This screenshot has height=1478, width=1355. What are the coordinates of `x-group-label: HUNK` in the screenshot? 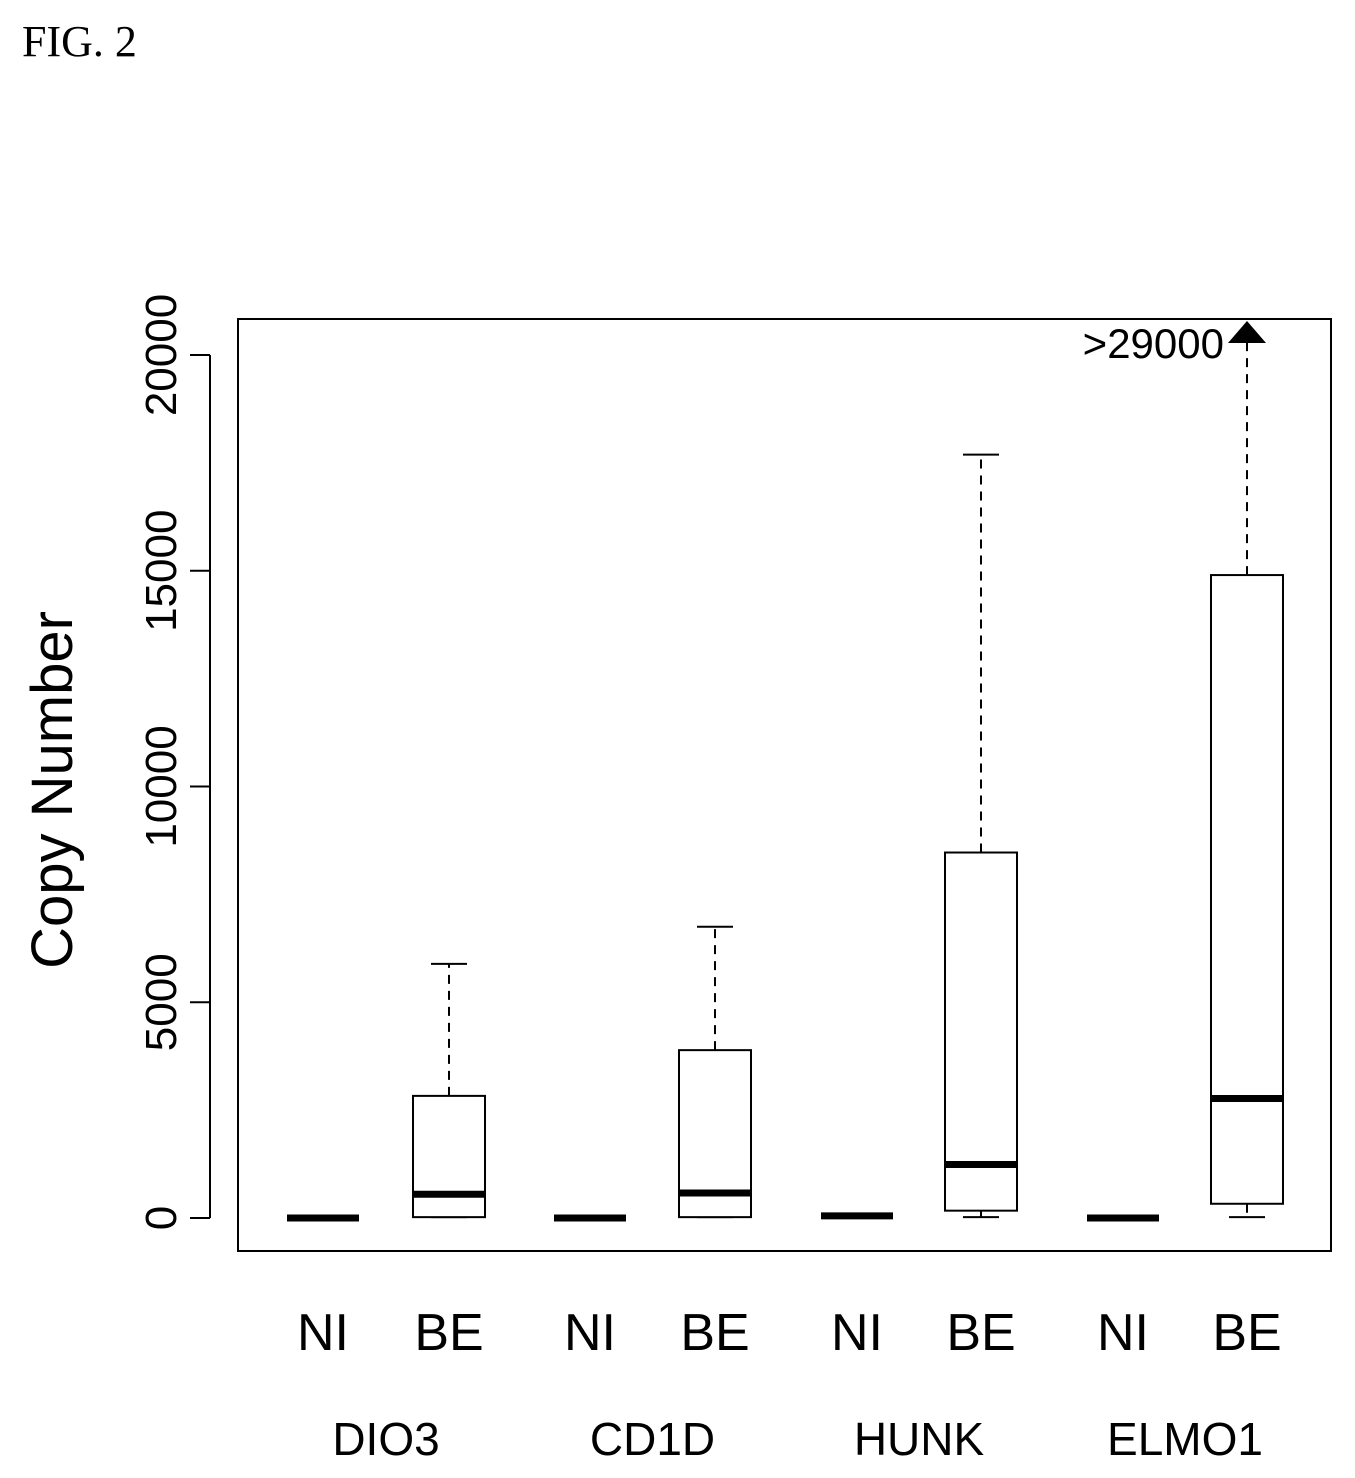 It's located at (919, 1439).